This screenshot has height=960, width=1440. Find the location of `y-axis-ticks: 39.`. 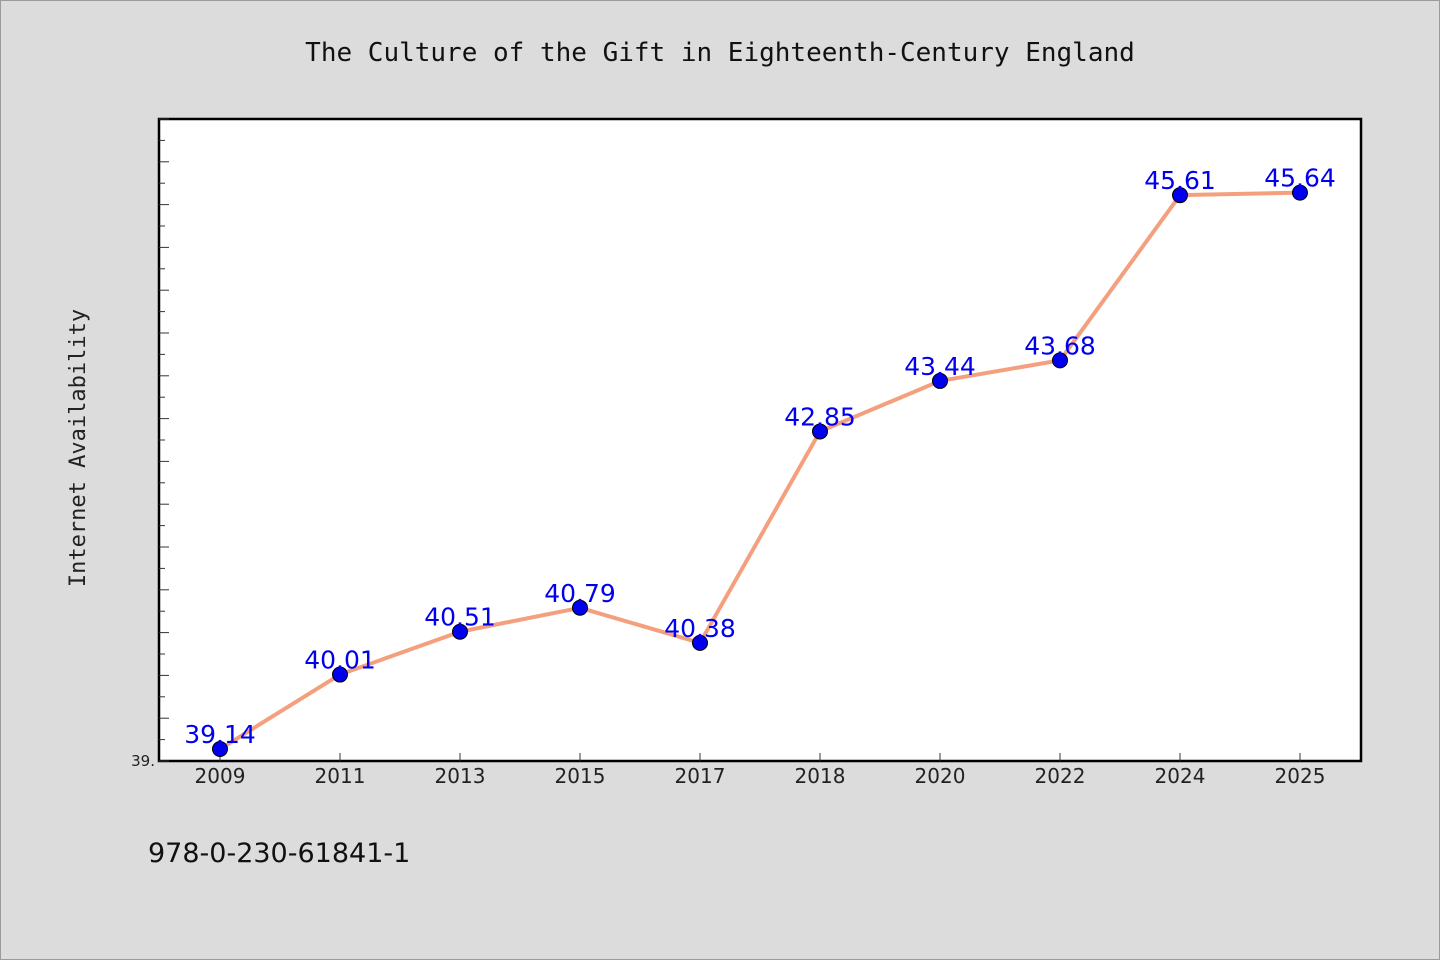

y-axis-ticks: 39. is located at coordinates (150, 444).